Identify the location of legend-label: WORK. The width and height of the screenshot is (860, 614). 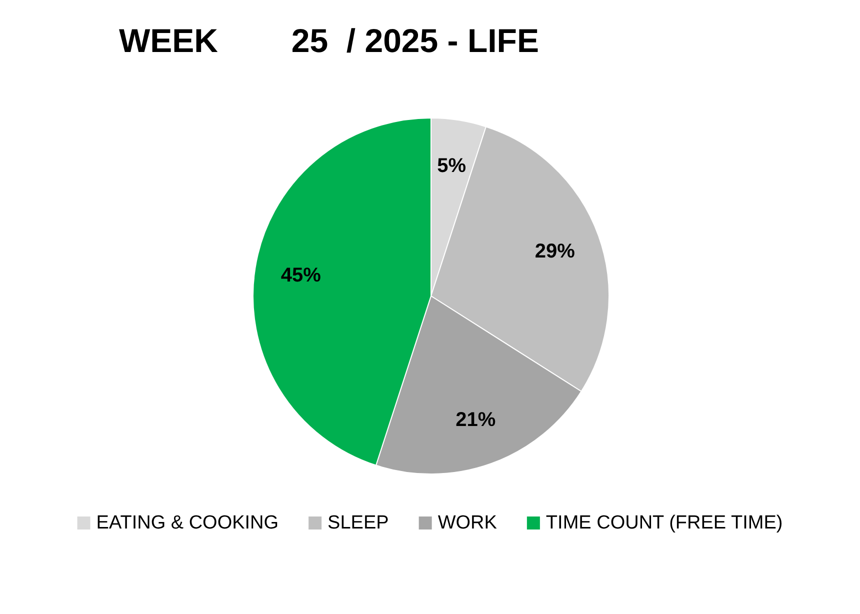
(468, 523).